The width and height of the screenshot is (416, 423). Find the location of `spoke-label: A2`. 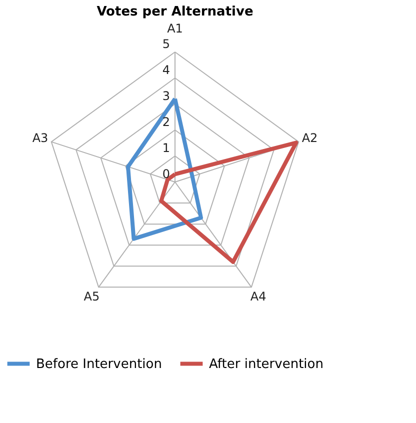

spoke-label: A2 is located at coordinates (310, 138).